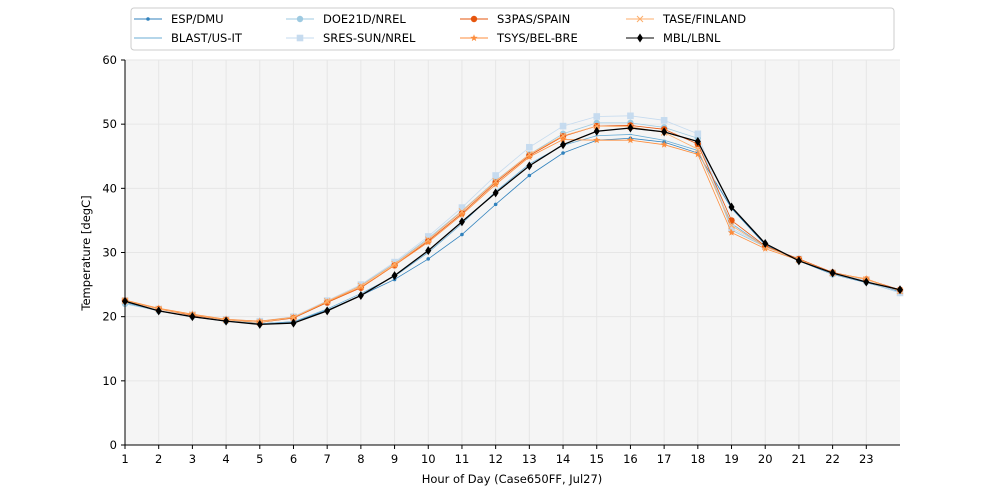 The image size is (1000, 500). Describe the element at coordinates (351, 38) in the screenshot. I see `legend-item: SRES-SUN/NREL` at that location.